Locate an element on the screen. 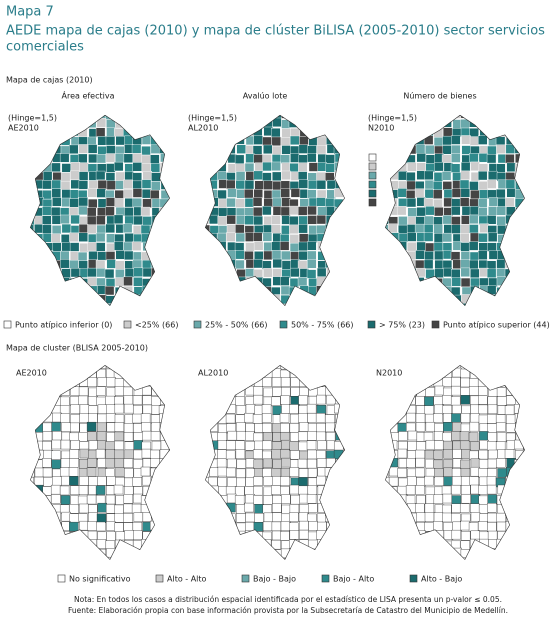 This screenshot has width=553, height=628. box-map is located at coordinates (100, 210).